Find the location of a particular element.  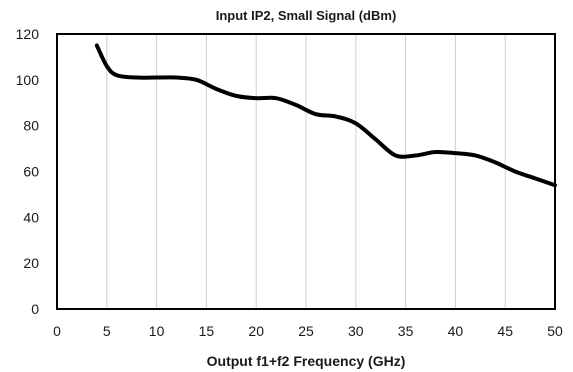

x-axis-ticks: 0 5 10 15 20 25 30 35 40 45 50 is located at coordinates (308, 331).